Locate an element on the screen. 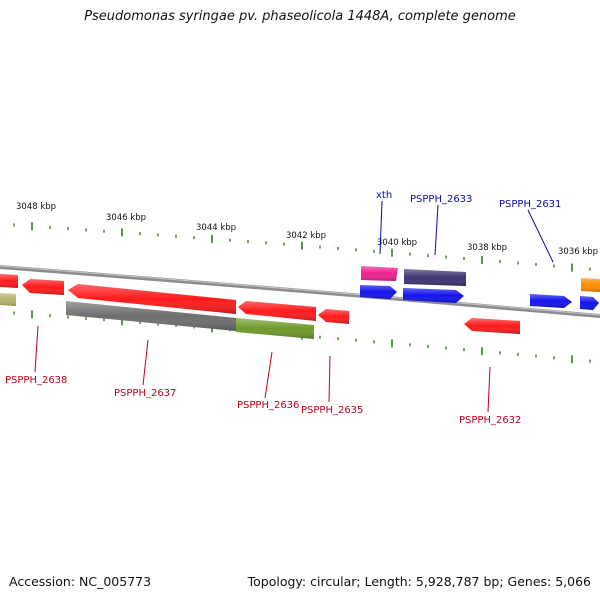 Image resolution: width=600 pixels, height=600 pixels. scale-label: 3038 kbp is located at coordinates (487, 248).